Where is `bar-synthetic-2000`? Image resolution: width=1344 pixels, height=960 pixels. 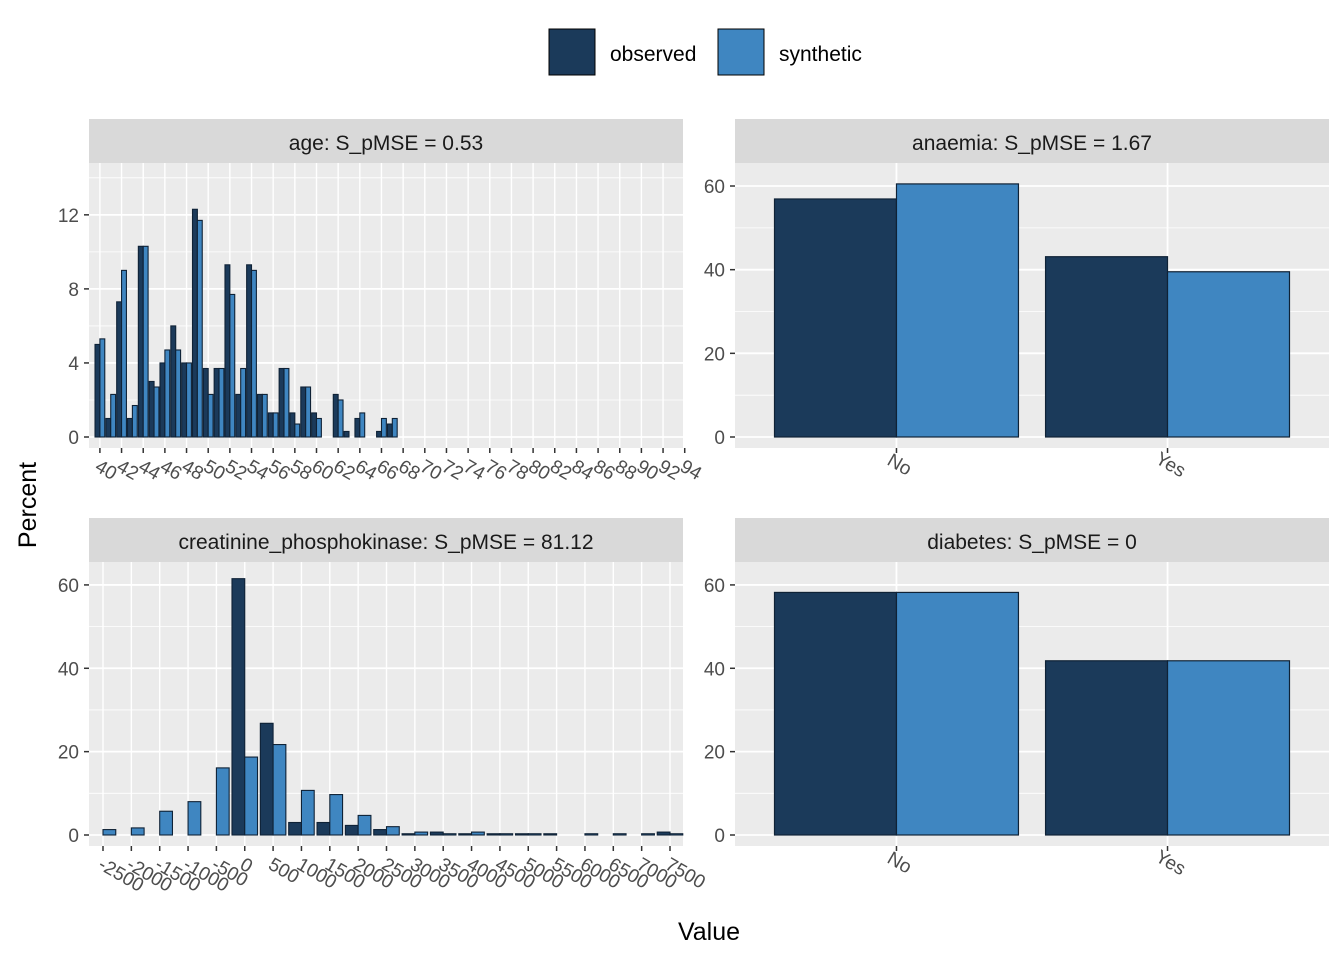
bar-synthetic-2000 is located at coordinates (364, 825).